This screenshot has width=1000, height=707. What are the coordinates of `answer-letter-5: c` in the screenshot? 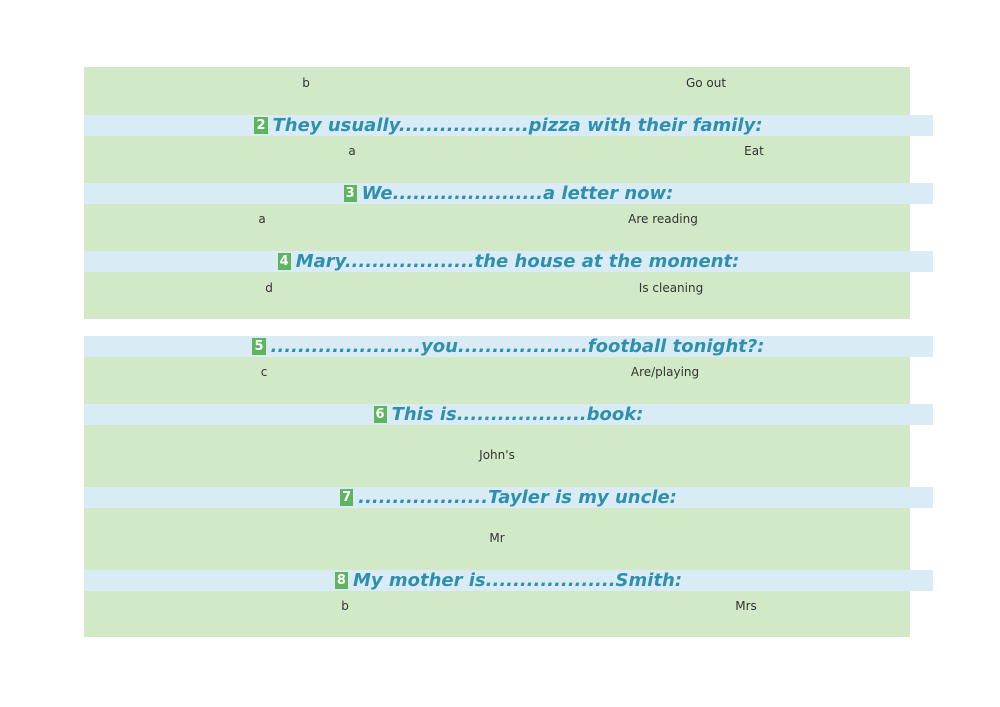 It's located at (264, 372).